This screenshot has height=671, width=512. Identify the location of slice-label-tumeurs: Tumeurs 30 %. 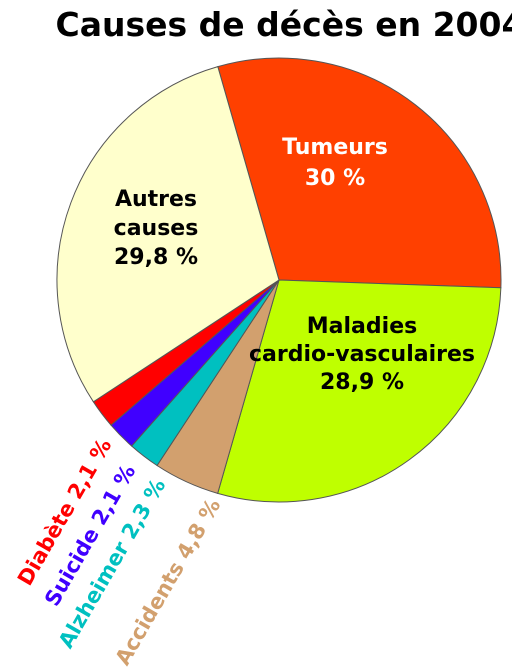
(335, 163).